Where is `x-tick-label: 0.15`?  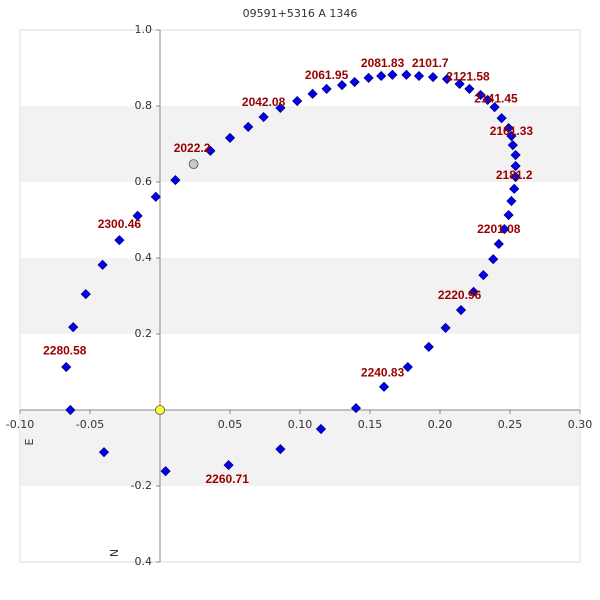 x-tick-label: 0.15 is located at coordinates (370, 424).